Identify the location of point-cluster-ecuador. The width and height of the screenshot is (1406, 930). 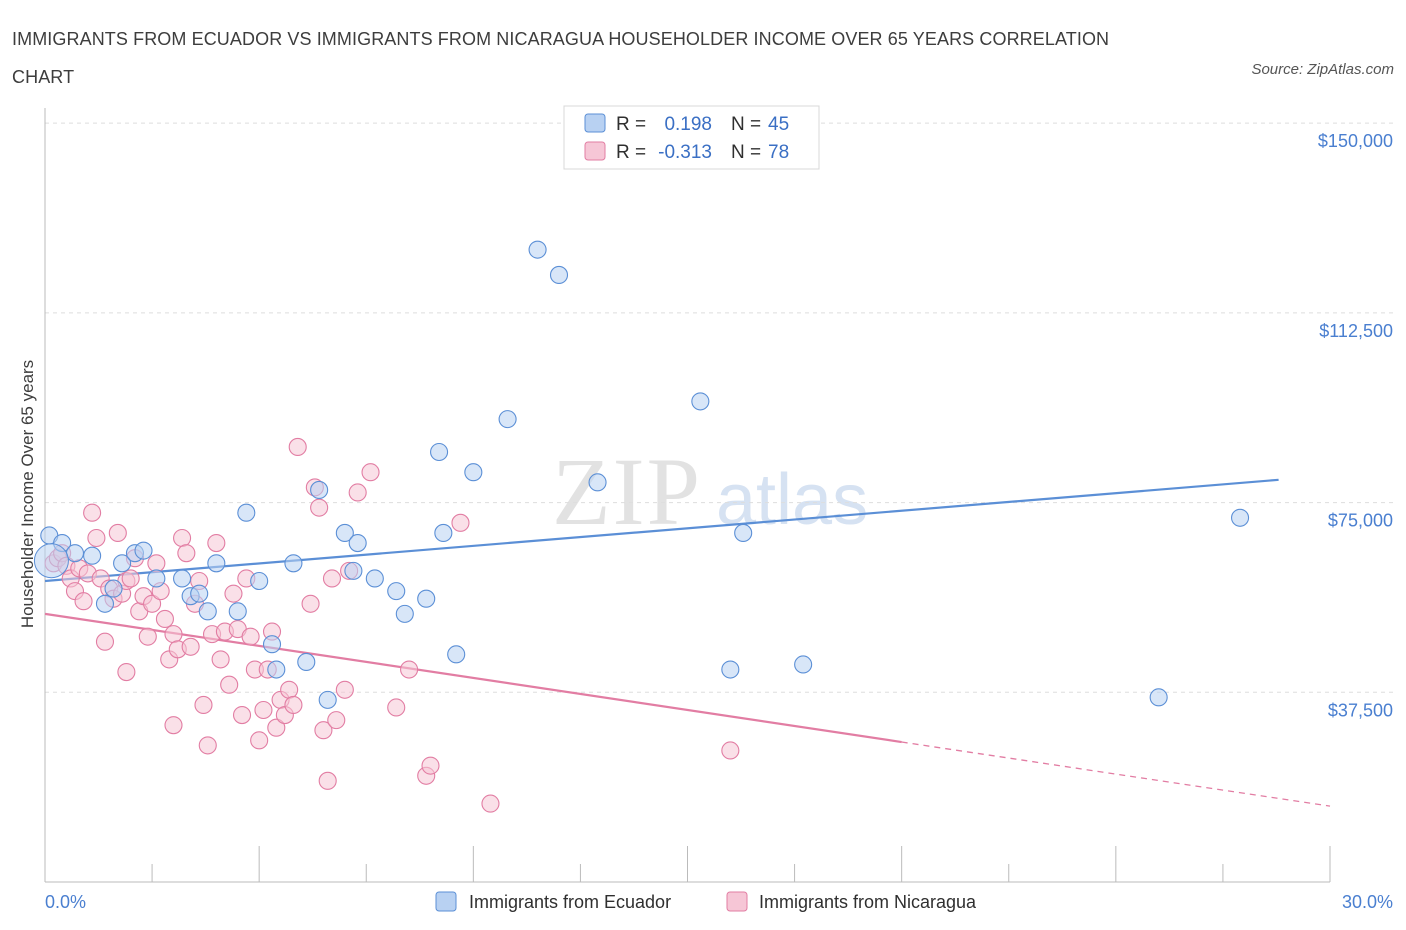
(51, 561).